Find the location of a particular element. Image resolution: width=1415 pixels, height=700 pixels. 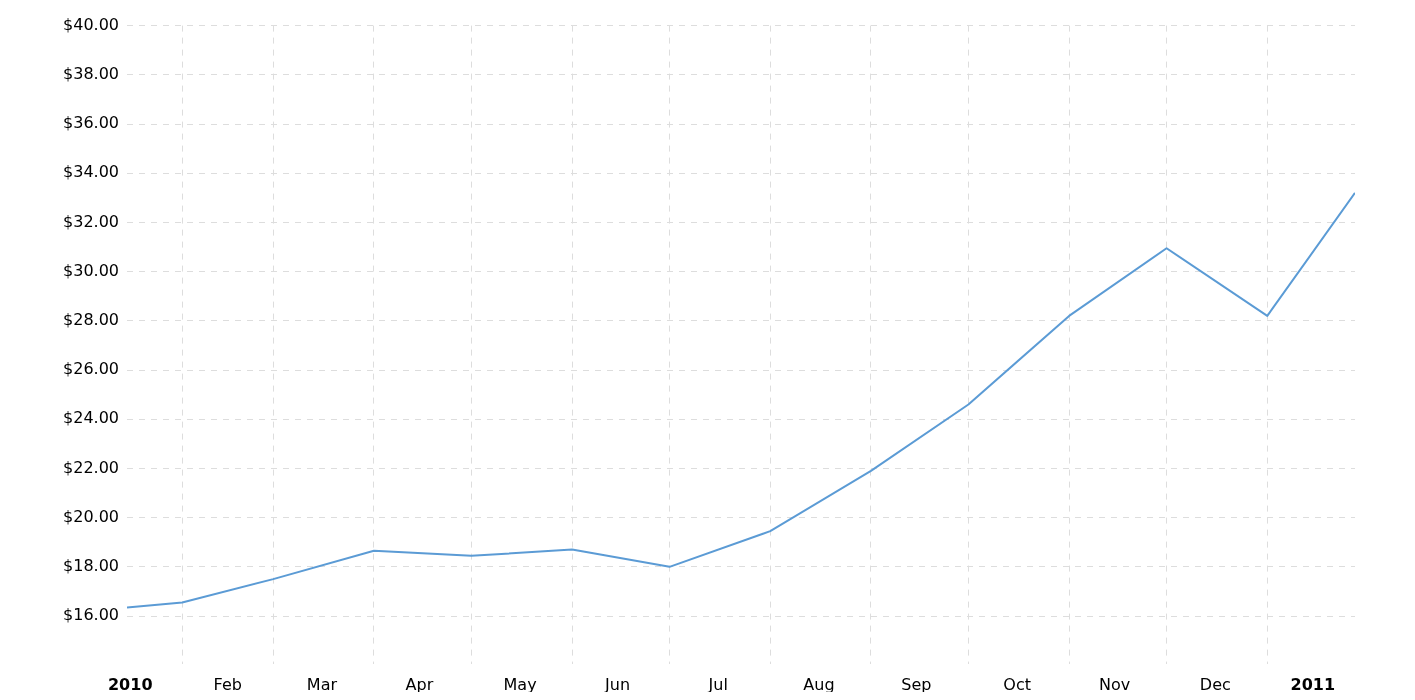

y-tick-label: $22.00 is located at coordinates (91, 467).